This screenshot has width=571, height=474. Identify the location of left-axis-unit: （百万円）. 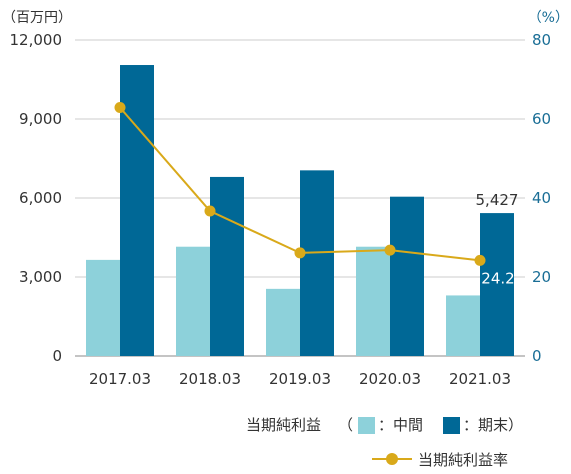
(37, 18).